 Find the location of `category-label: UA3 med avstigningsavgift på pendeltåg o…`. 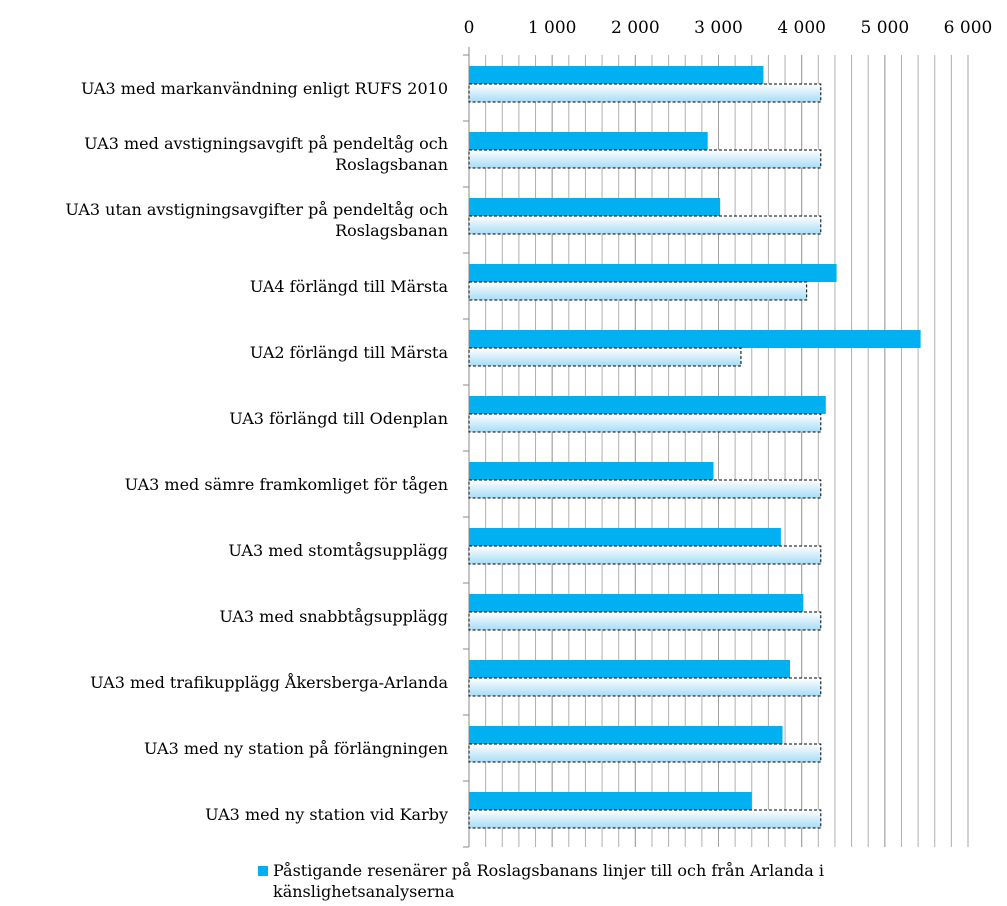

category-label: UA3 med avstigningsavgift på pendeltåg o… is located at coordinates (266, 154).